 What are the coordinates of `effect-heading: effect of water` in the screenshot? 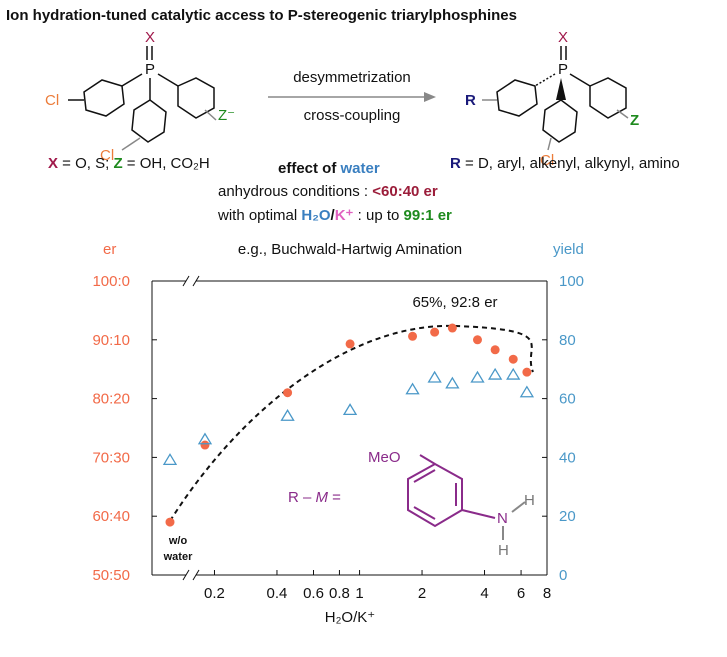 It's located at (329, 168).